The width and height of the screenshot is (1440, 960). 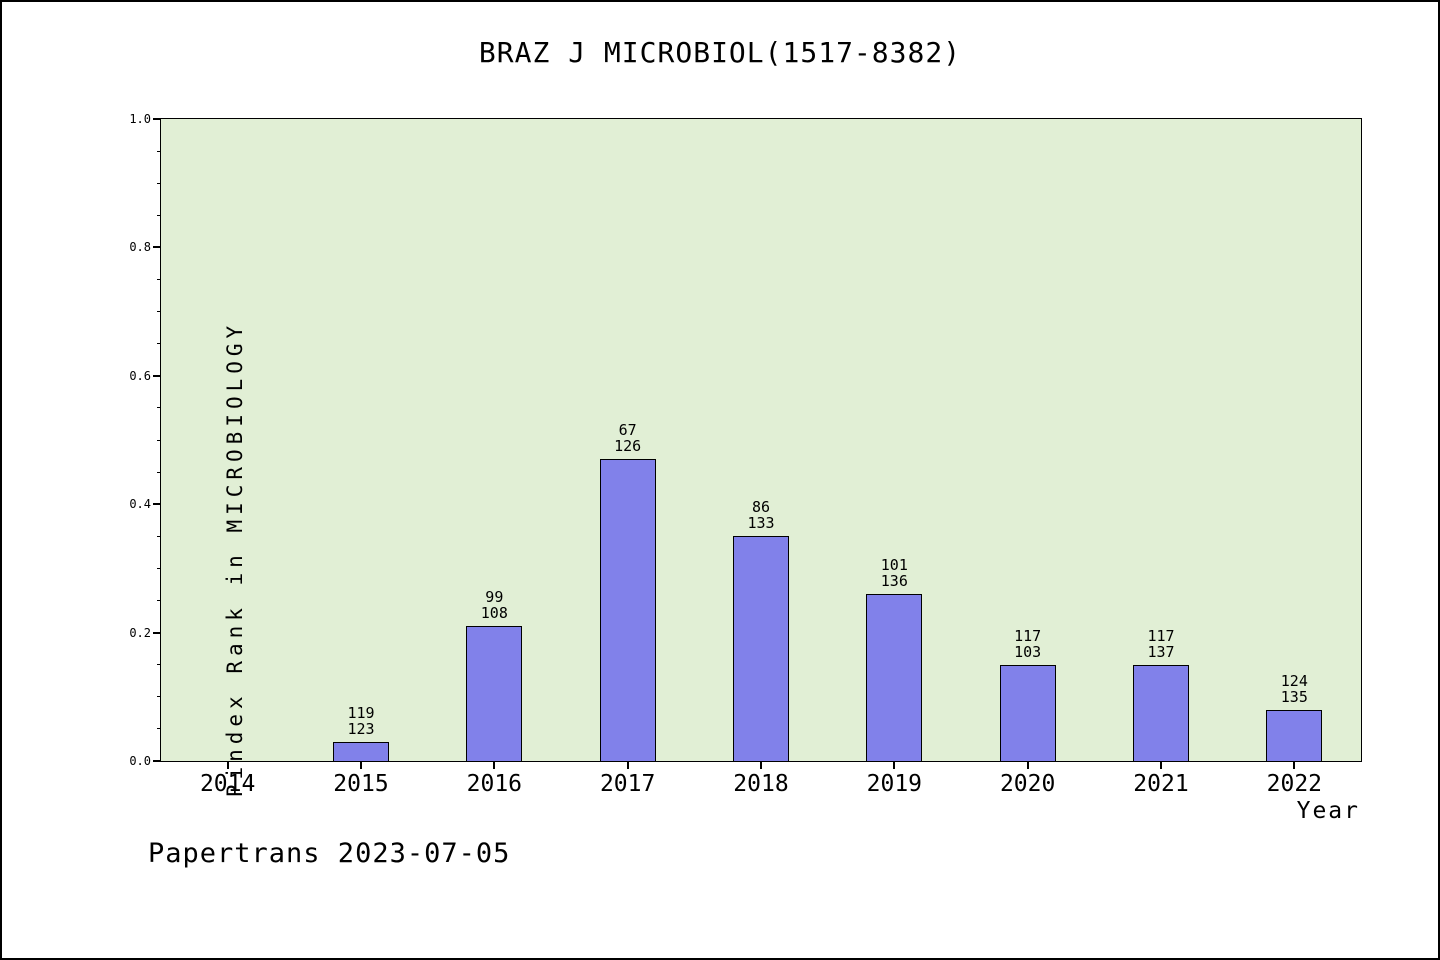 I want to click on bar-value-line: 133, so click(x=761, y=523).